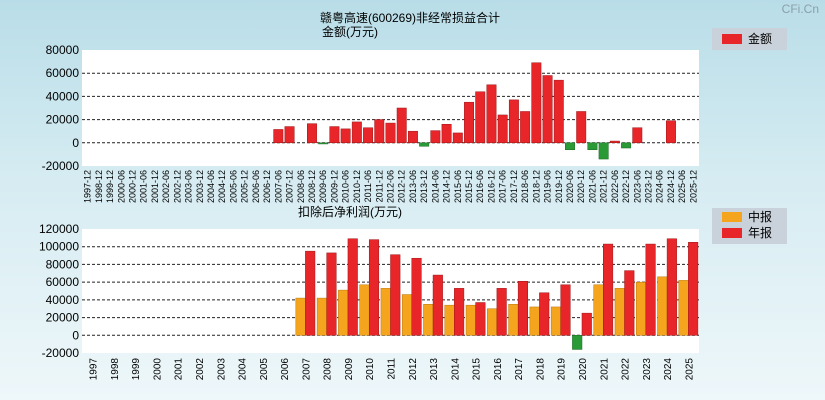  Describe the element at coordinates (75, 335) in the screenshot. I see `c2-y-tick: 0` at that location.